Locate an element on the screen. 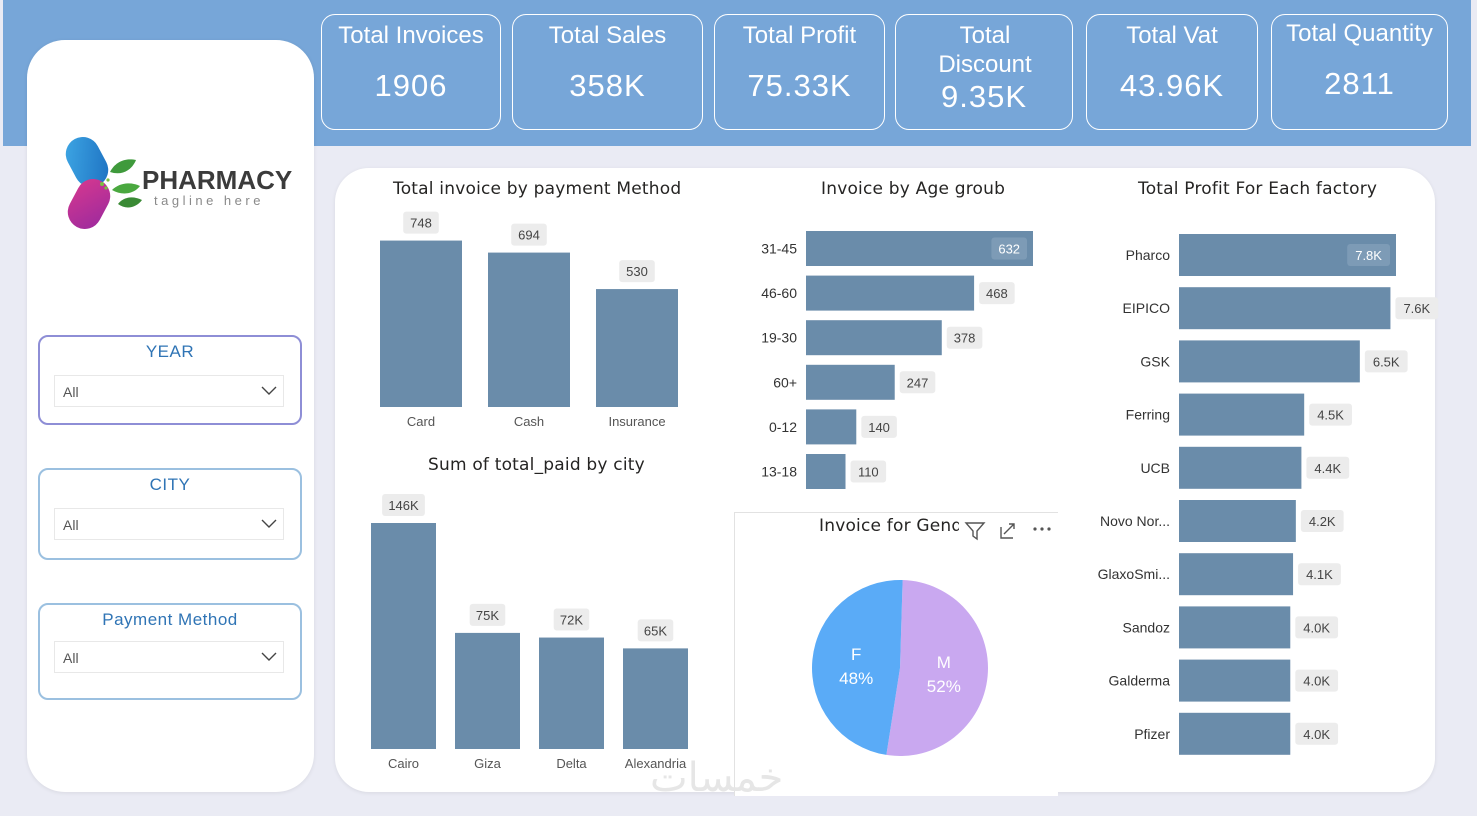  logo-tagline: tagline here is located at coordinates (209, 200).